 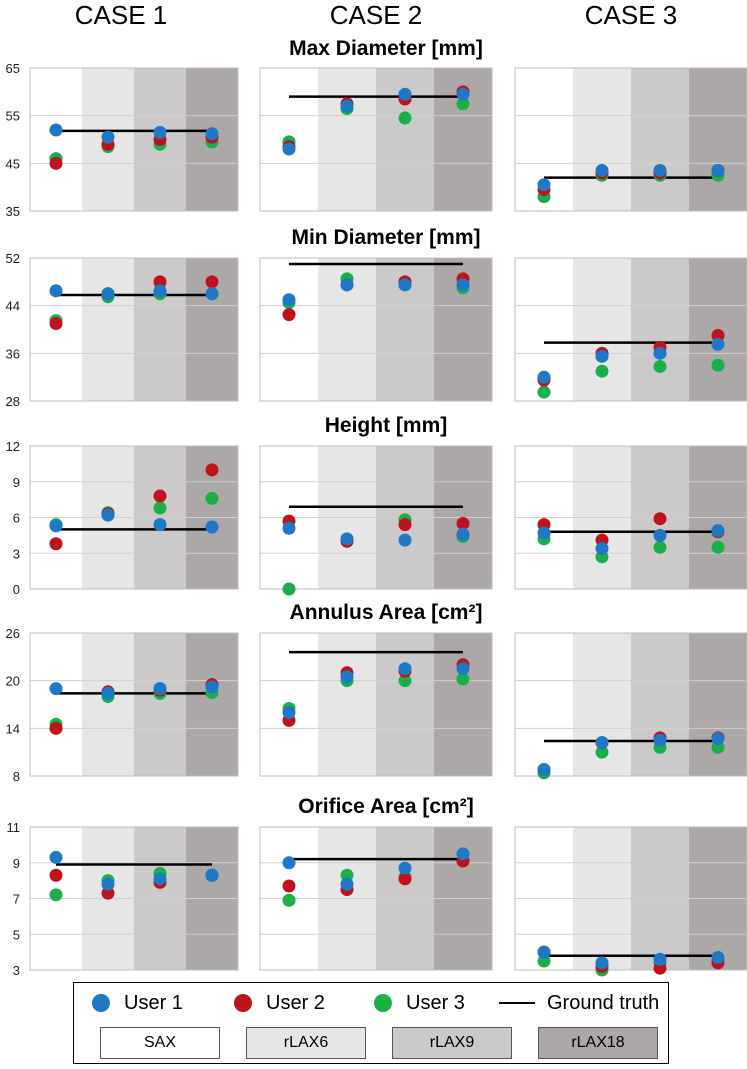 What do you see at coordinates (13, 68) in the screenshot?
I see `y-tick-label: 65` at bounding box center [13, 68].